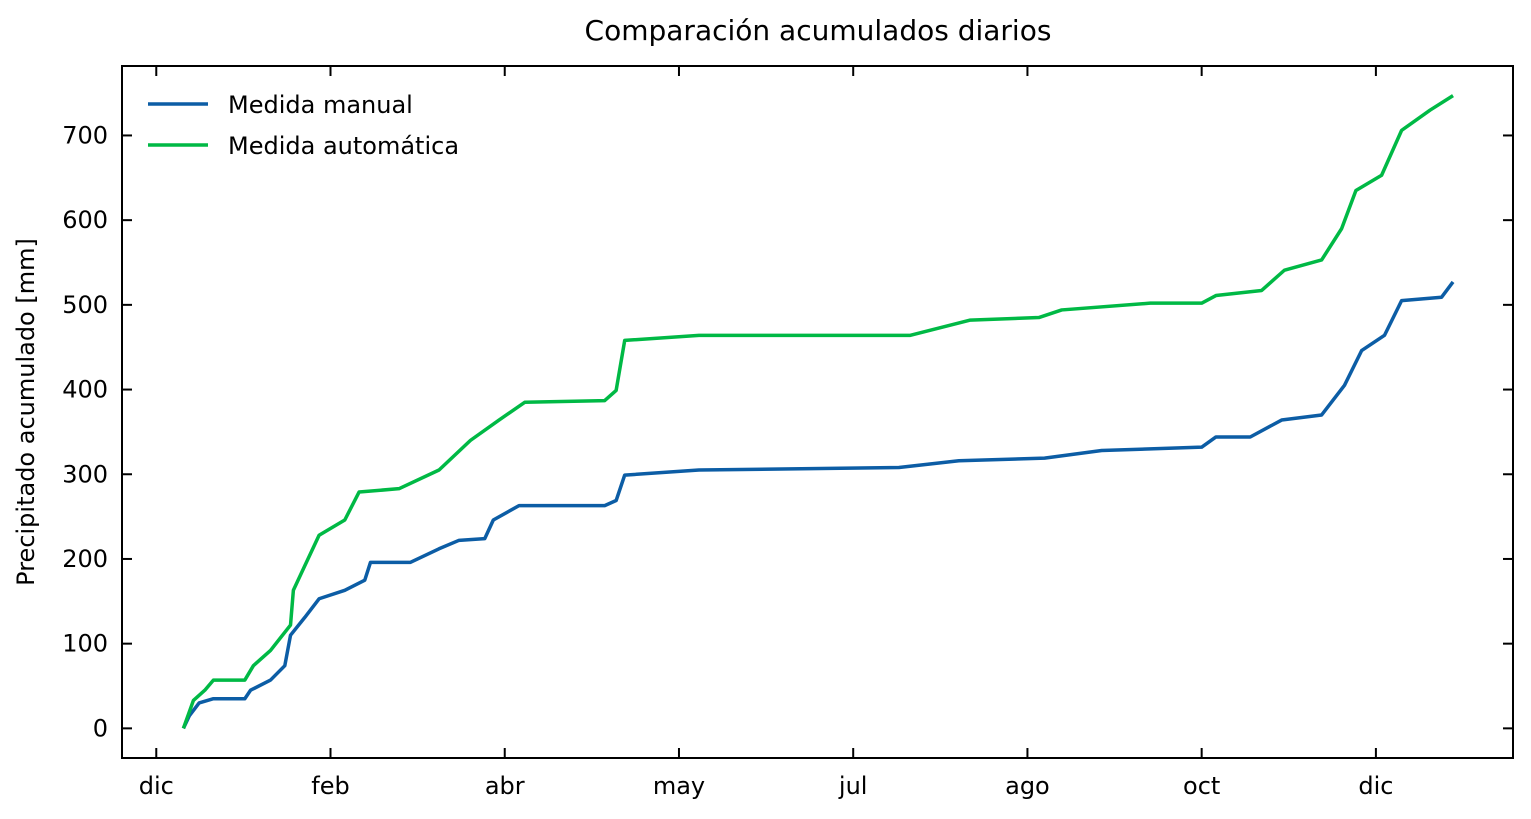 This screenshot has width=1531, height=819. What do you see at coordinates (818, 30) in the screenshot?
I see `chart-title: Comparación acumulados diarios` at bounding box center [818, 30].